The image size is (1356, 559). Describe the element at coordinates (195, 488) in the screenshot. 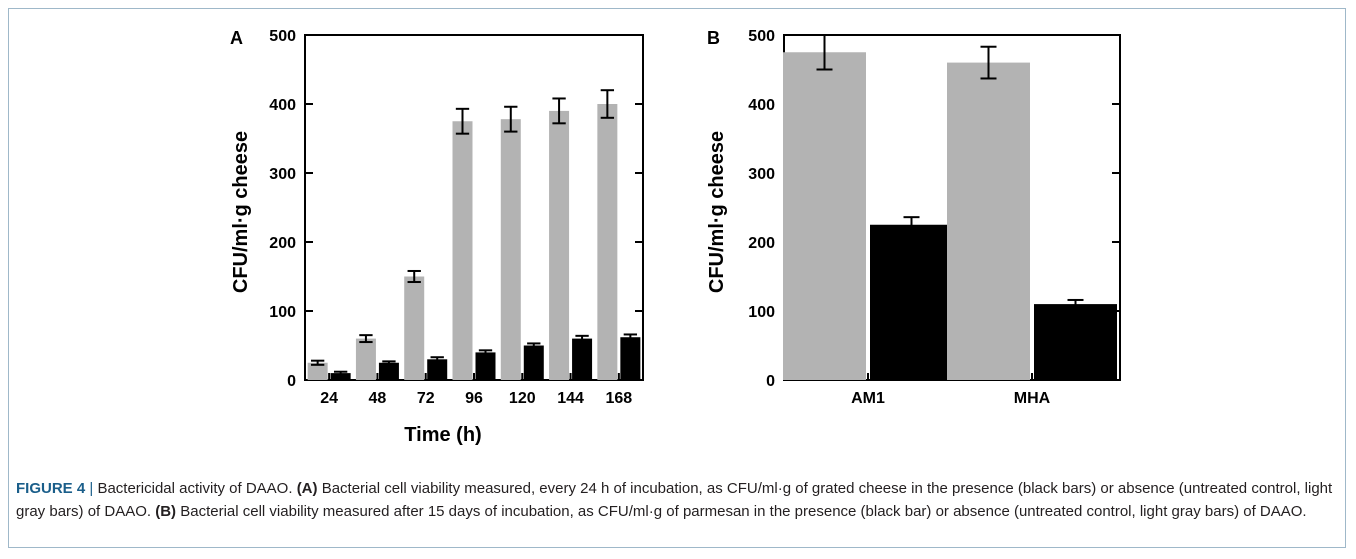

I see `caption-title: Bactericidal activity of DAAO.` at that location.